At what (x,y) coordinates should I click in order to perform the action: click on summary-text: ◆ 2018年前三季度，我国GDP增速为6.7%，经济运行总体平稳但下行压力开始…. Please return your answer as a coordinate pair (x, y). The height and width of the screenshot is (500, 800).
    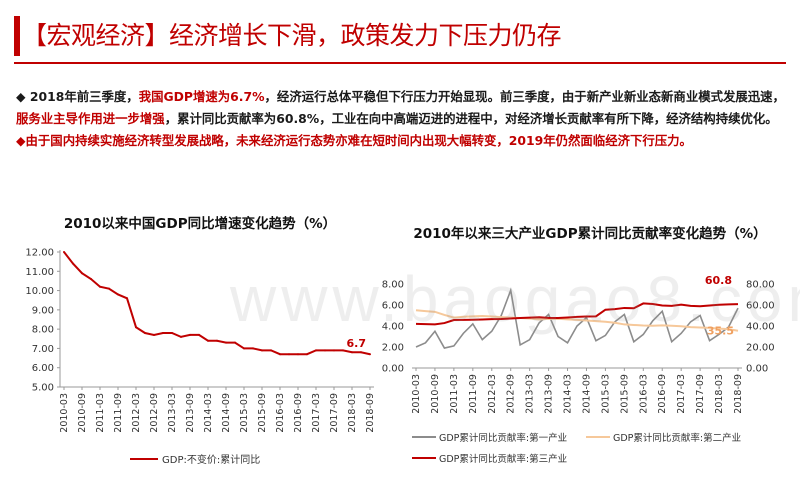
    Looking at the image, I should click on (402, 119).